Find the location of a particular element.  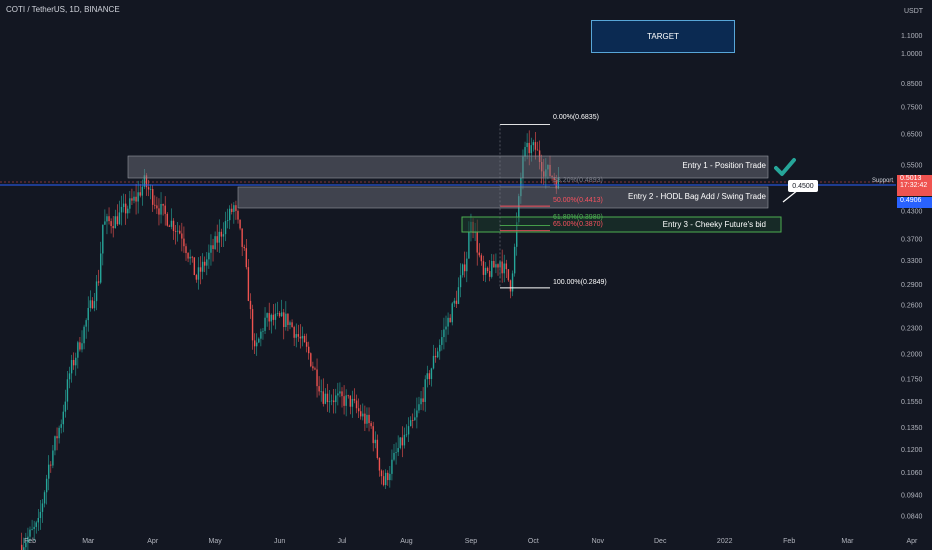

y-tick-label: 0.6500 is located at coordinates (912, 134).